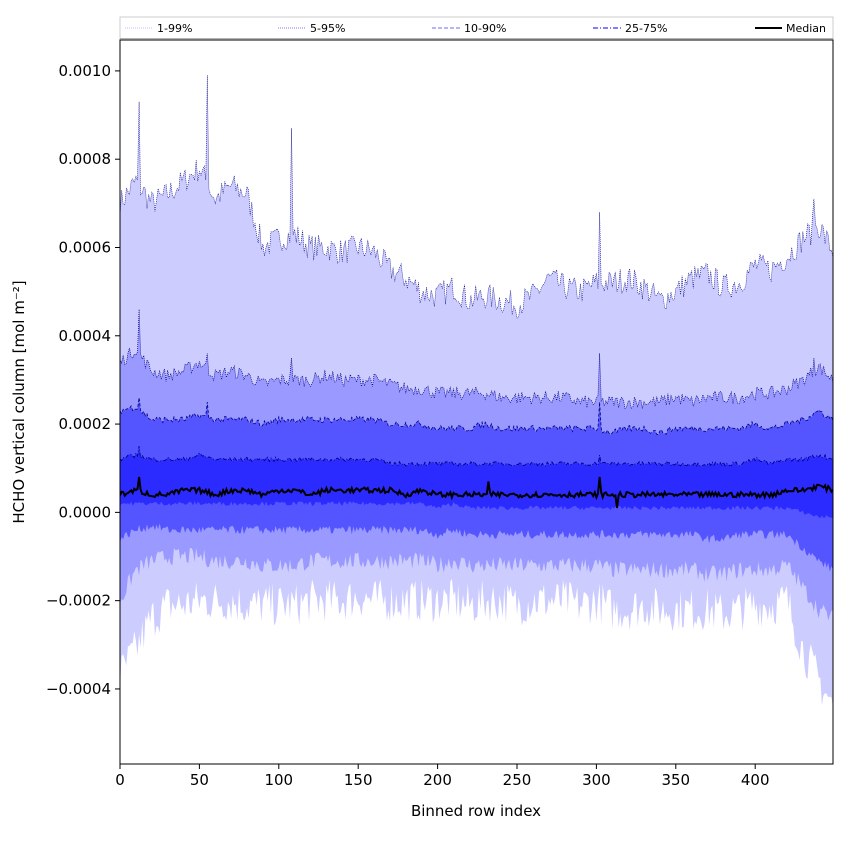 The height and width of the screenshot is (850, 850). I want to click on y-tick-label: 0.0008, so click(85, 159).